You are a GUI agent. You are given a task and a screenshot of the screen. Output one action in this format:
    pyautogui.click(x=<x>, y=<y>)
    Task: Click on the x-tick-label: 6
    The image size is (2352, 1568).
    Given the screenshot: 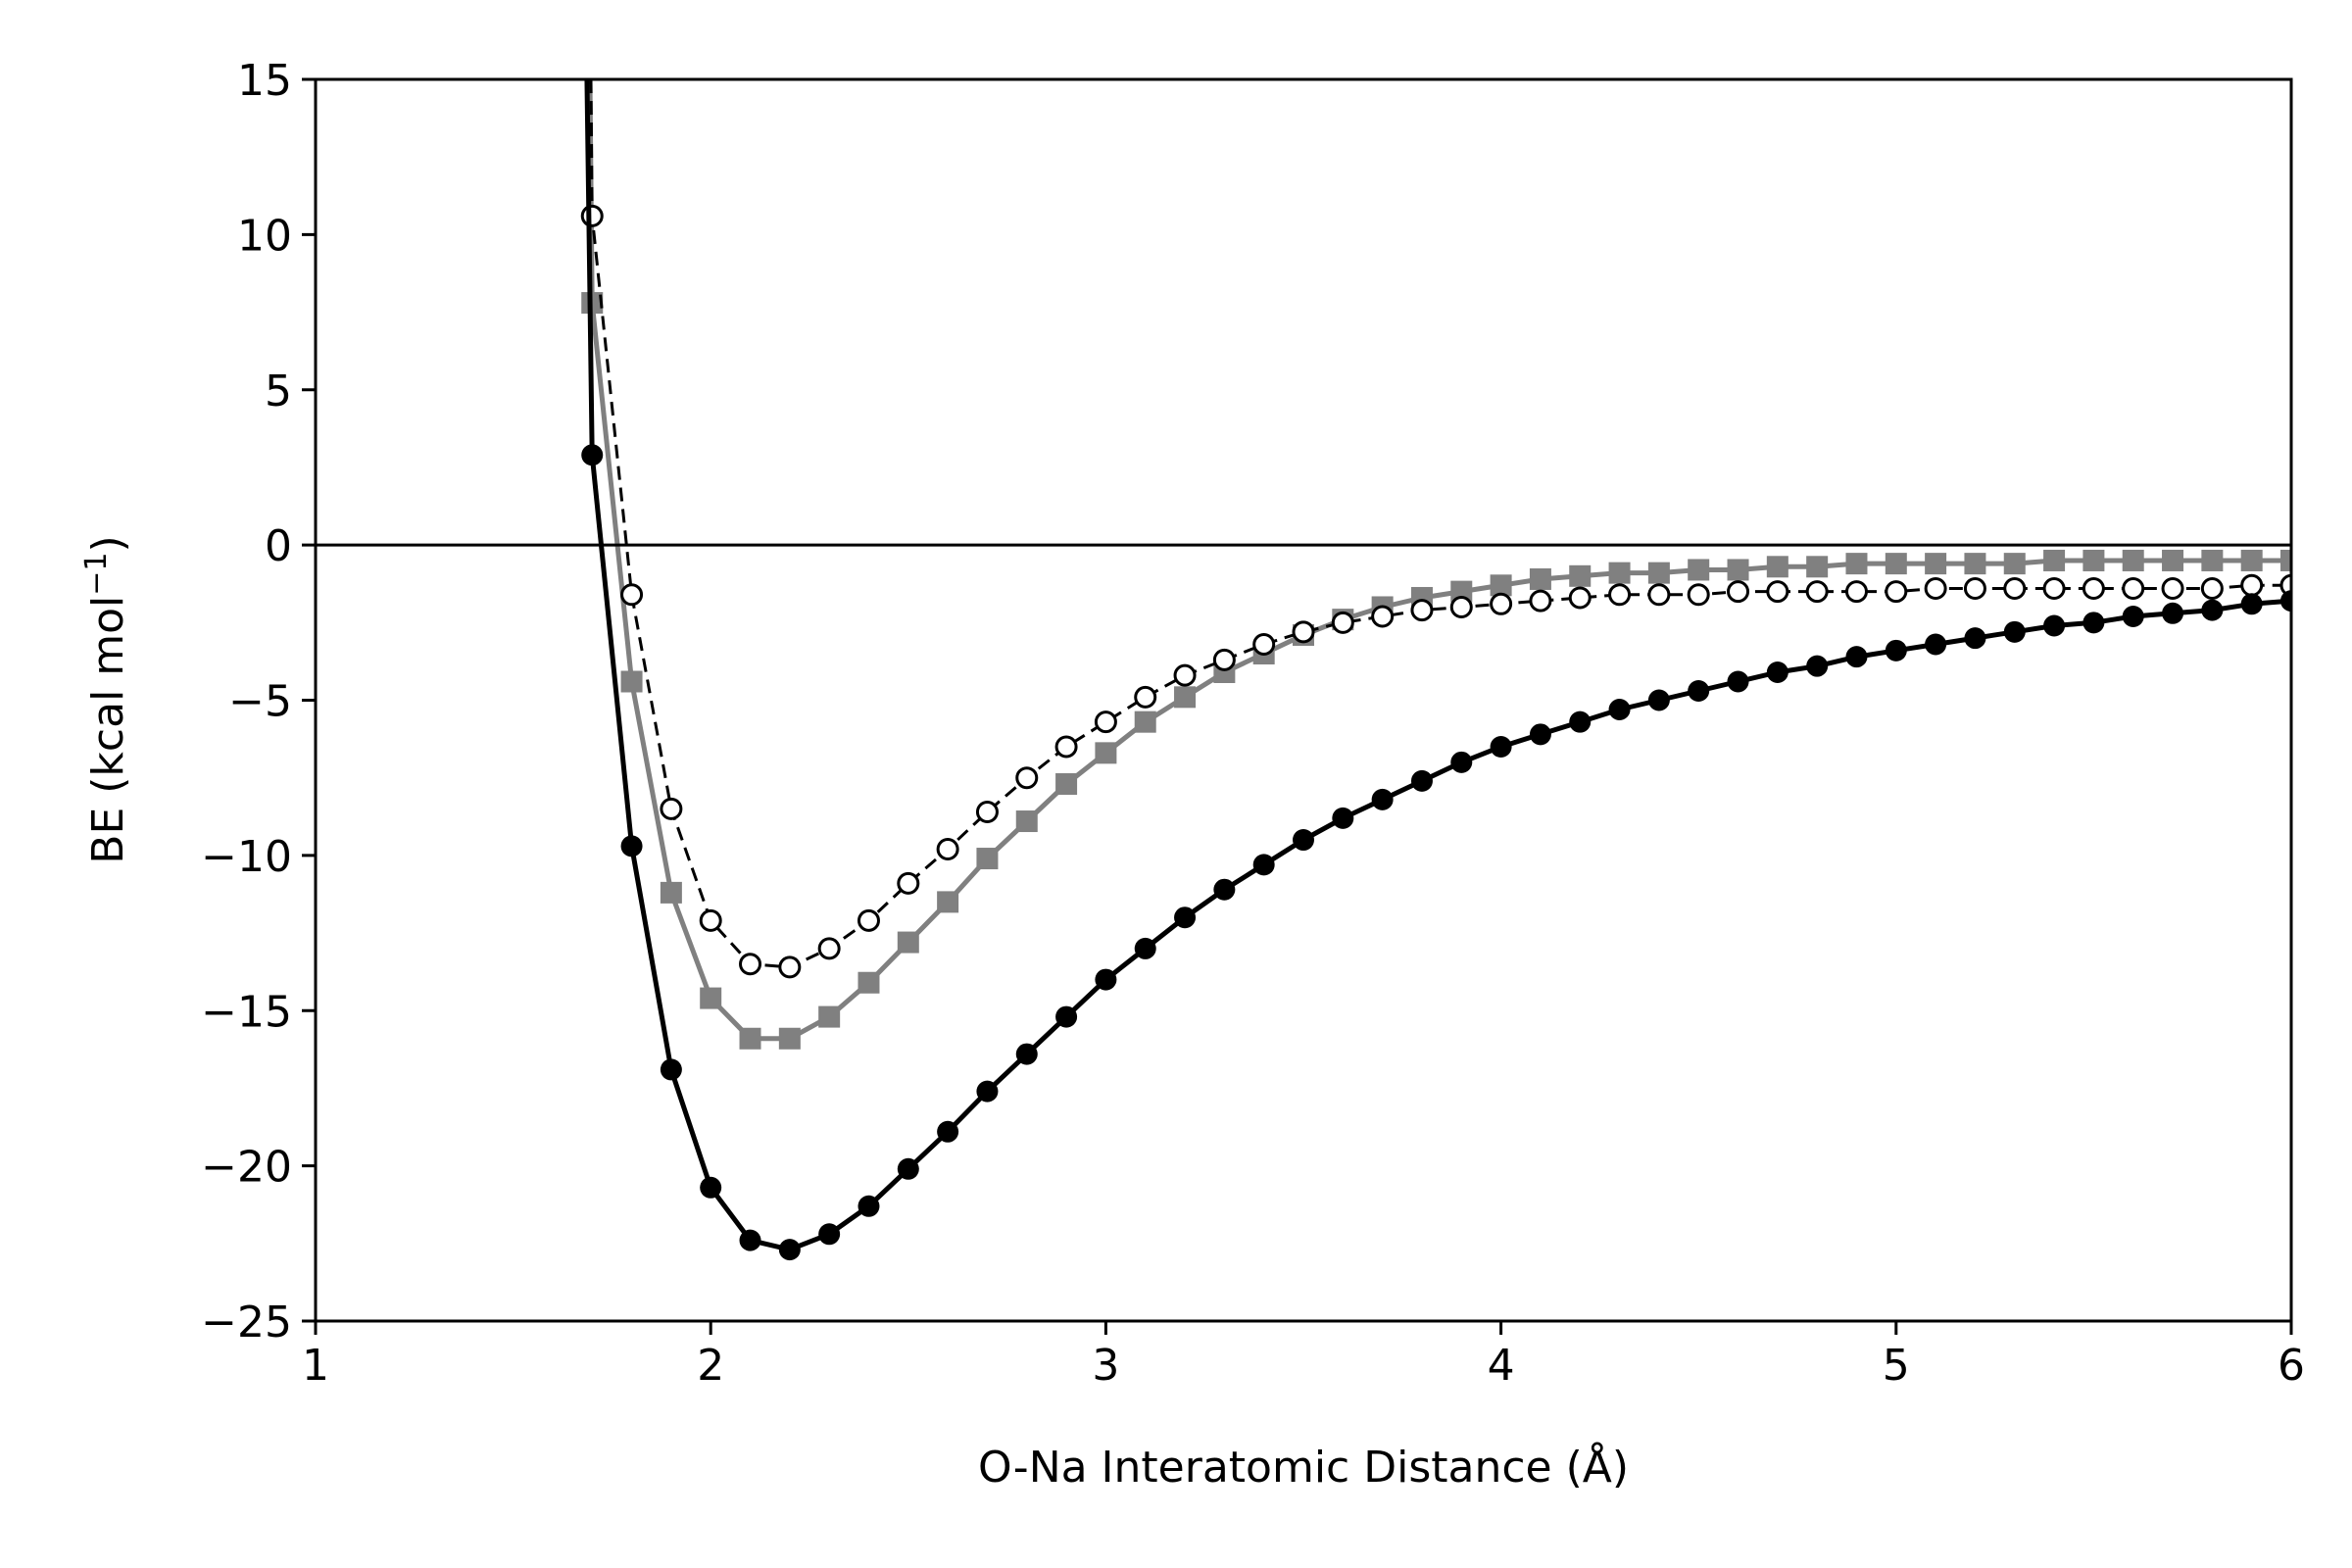 What is the action you would take?
    pyautogui.click(x=2291, y=1366)
    